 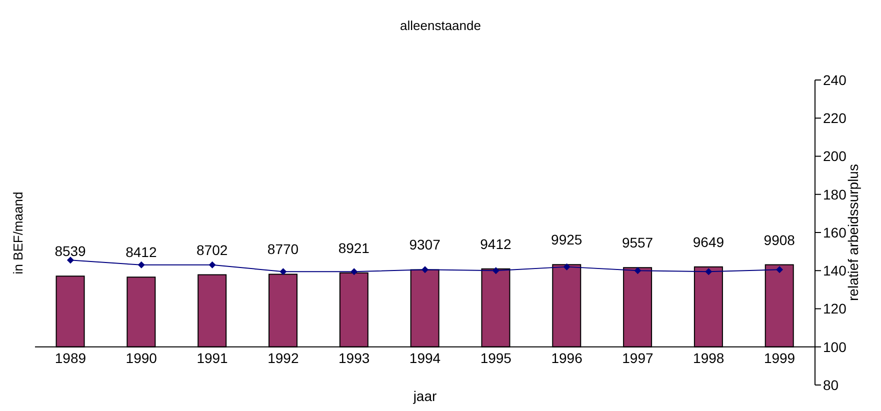 What do you see at coordinates (835, 80) in the screenshot?
I see `y2-tick-label: 240` at bounding box center [835, 80].